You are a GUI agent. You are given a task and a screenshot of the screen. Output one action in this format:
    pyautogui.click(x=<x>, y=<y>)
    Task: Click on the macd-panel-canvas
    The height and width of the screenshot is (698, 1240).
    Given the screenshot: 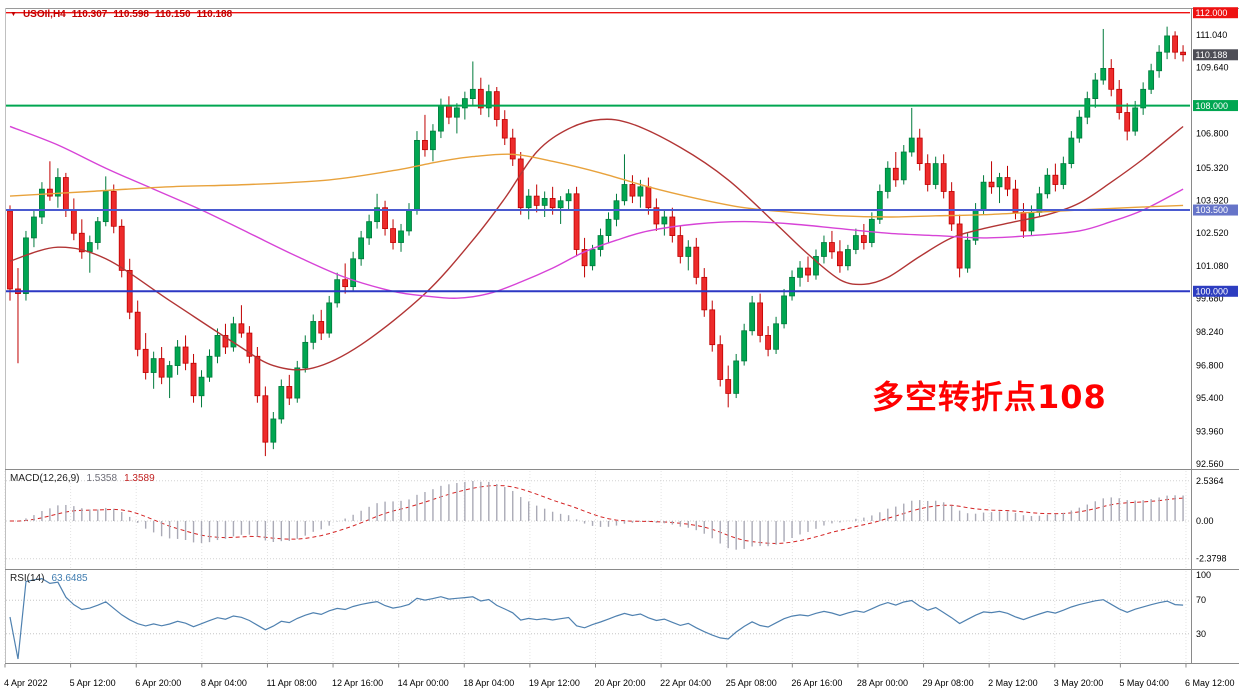 What is the action you would take?
    pyautogui.click(x=598, y=519)
    